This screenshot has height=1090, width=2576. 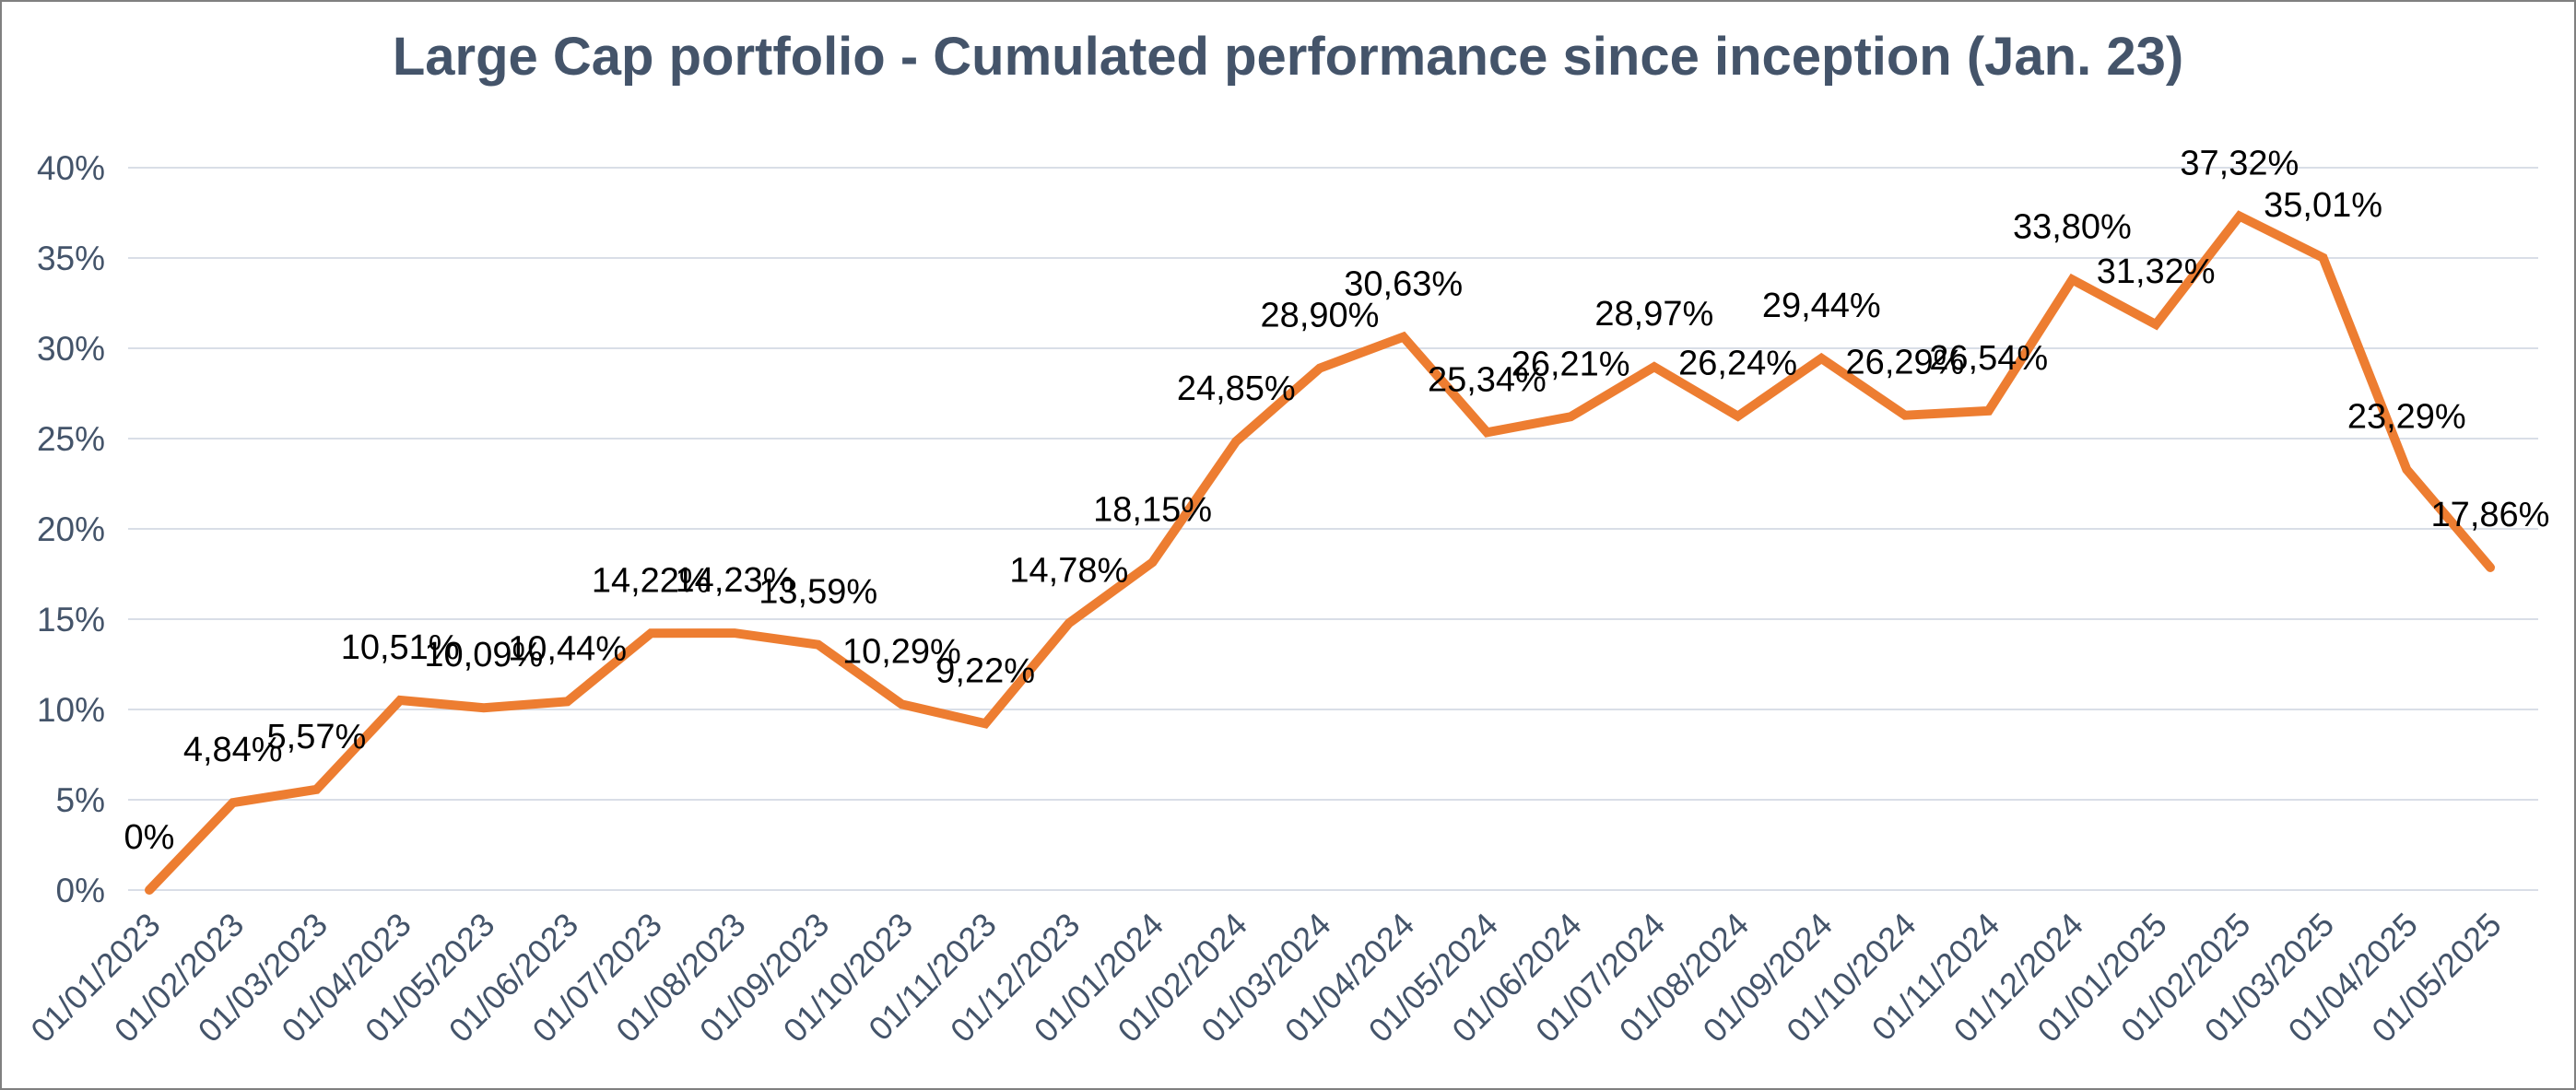 What do you see at coordinates (80, 800) in the screenshot?
I see `y-axis-tick-label: 5%` at bounding box center [80, 800].